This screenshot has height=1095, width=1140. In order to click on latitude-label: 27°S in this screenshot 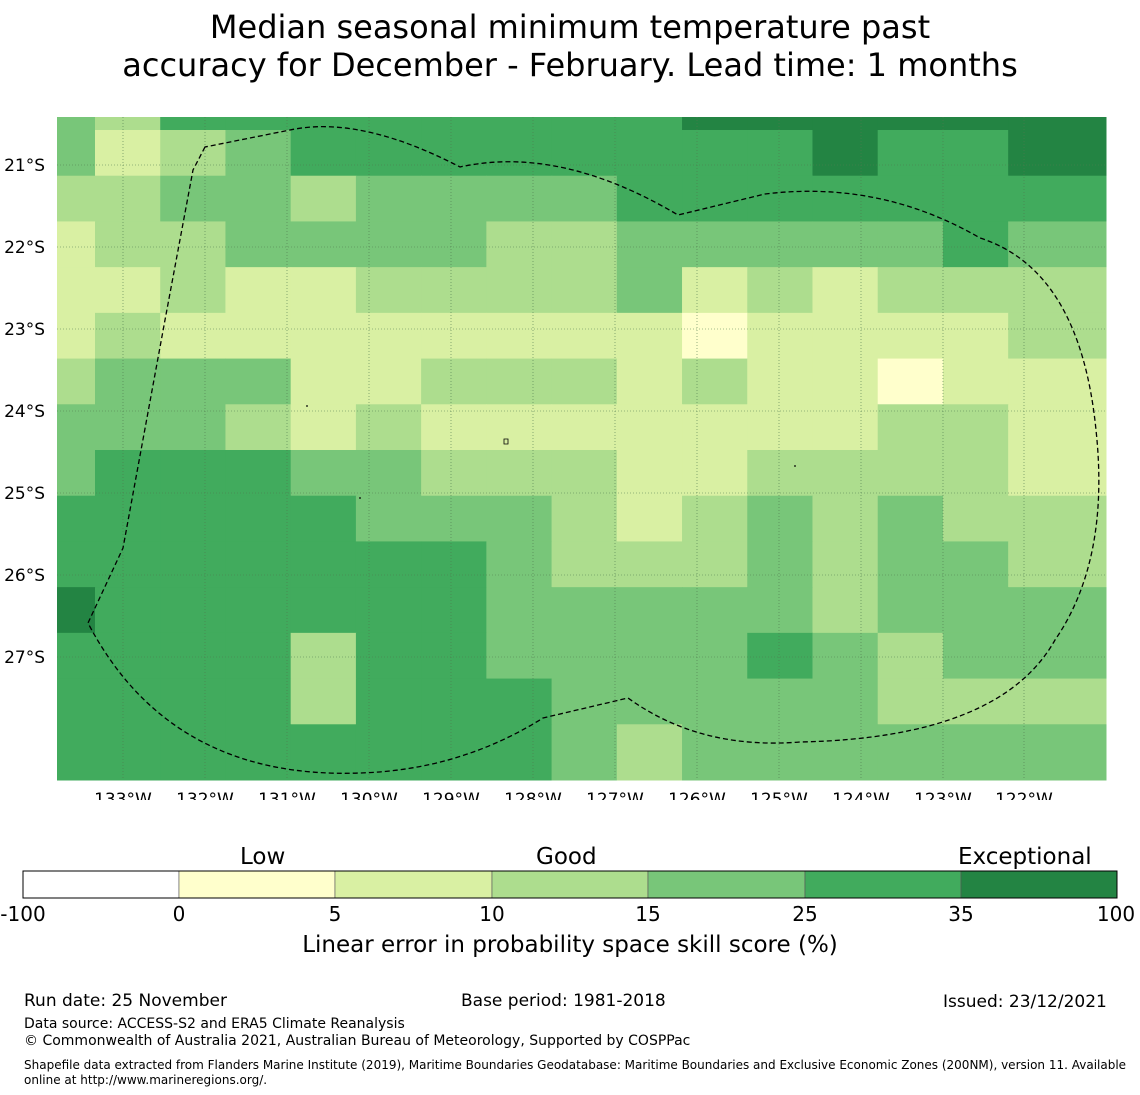, I will do `click(24, 658)`.